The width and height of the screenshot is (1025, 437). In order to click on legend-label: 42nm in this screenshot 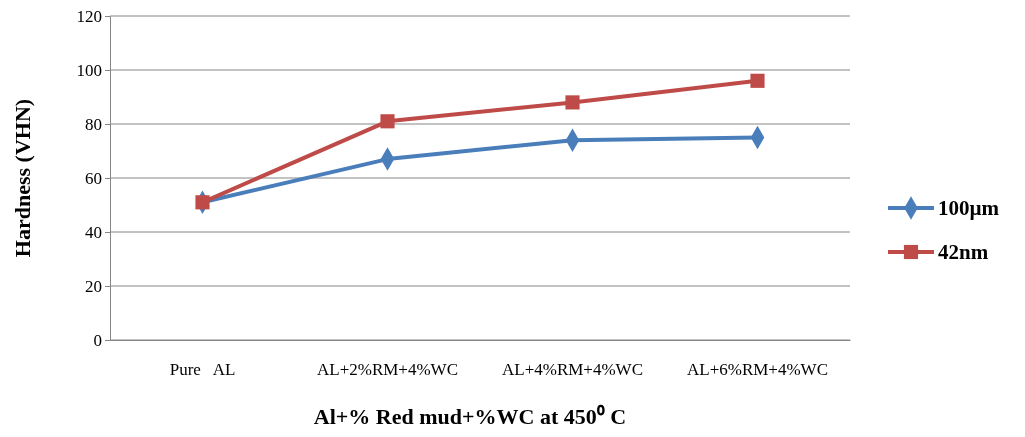, I will do `click(963, 252)`.